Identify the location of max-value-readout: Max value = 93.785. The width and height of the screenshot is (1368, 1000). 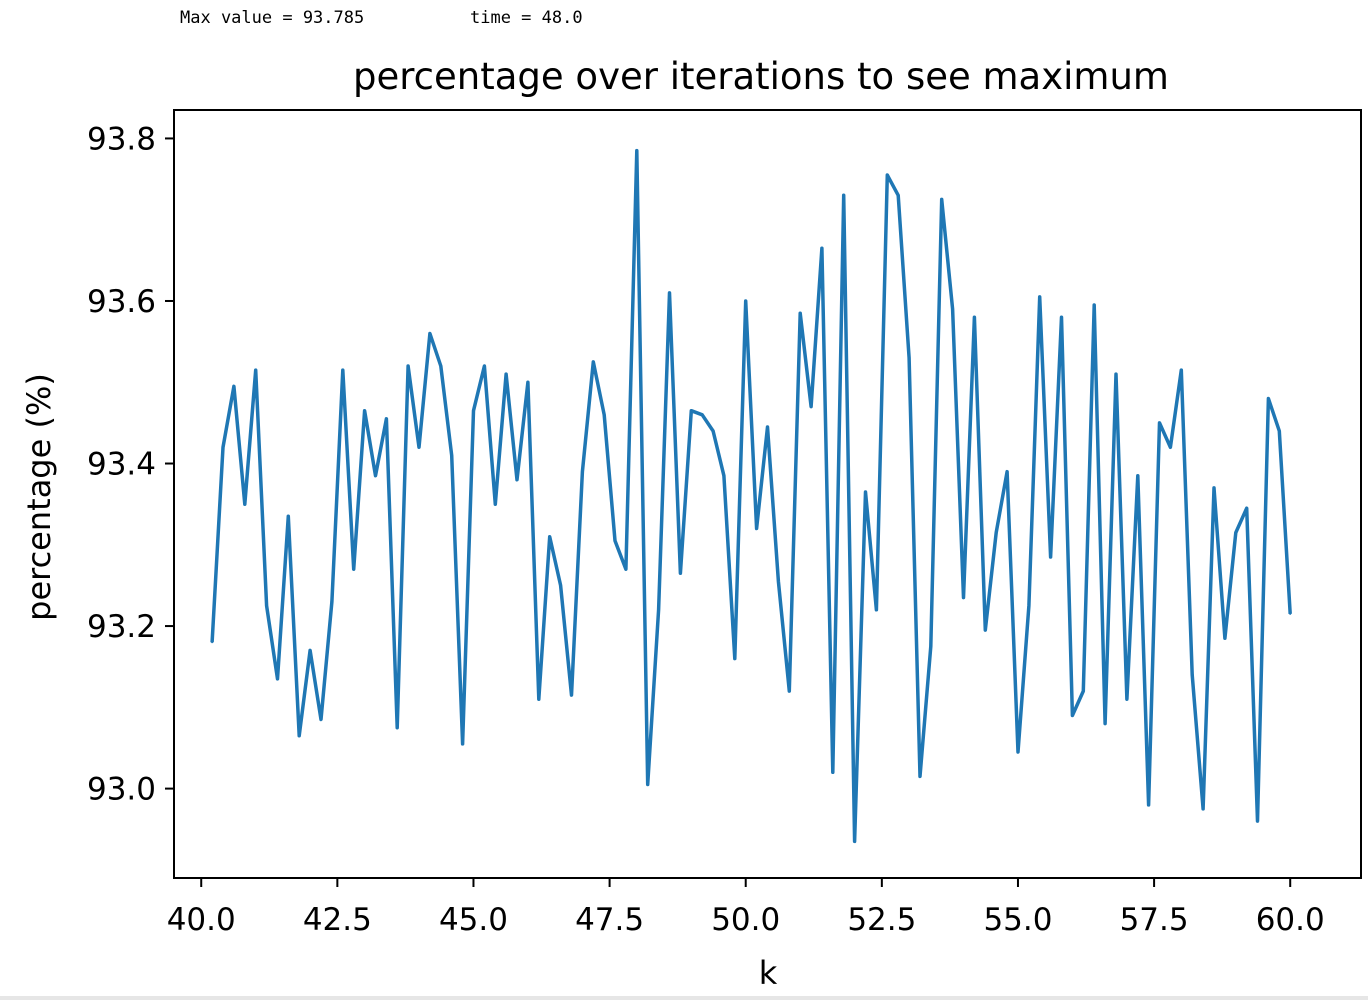
(272, 18).